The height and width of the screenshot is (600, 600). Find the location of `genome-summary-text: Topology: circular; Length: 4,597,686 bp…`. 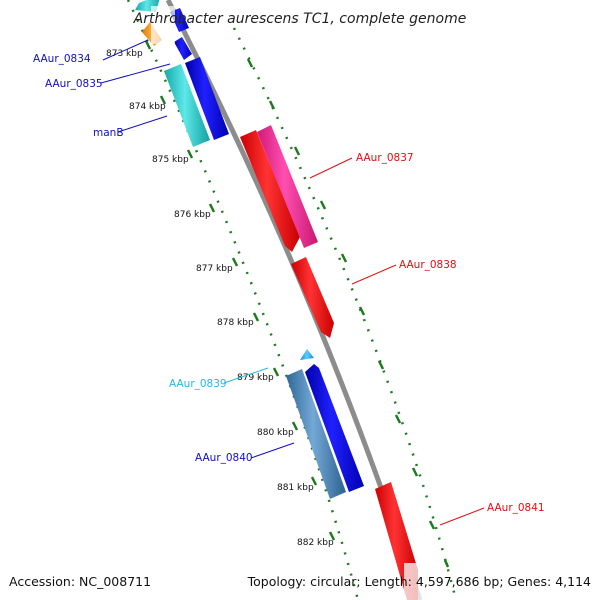

genome-summary-text: Topology: circular; Length: 4,597,686 bp… is located at coordinates (419, 581).